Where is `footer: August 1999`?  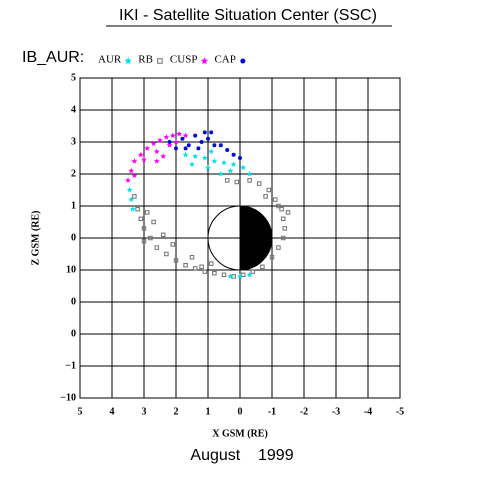
footer: August 1999 is located at coordinates (241, 455).